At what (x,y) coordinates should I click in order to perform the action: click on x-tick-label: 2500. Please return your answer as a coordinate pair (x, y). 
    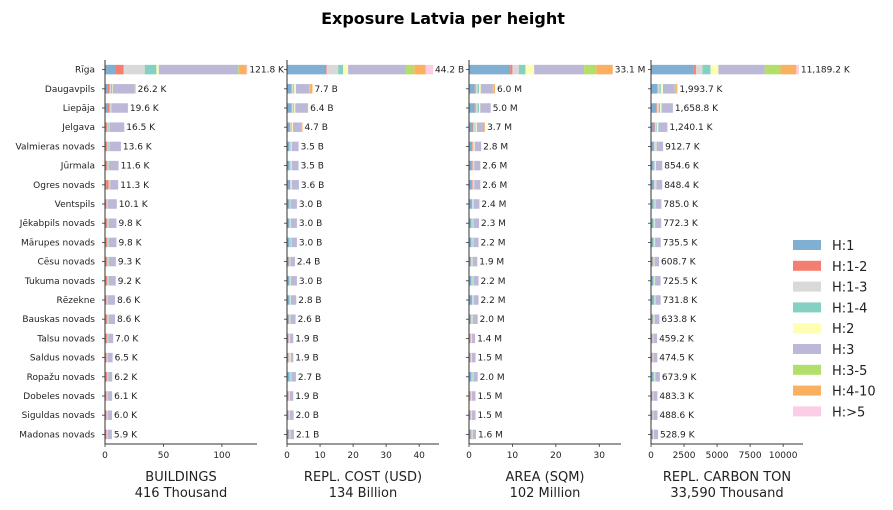
    Looking at the image, I should click on (684, 456).